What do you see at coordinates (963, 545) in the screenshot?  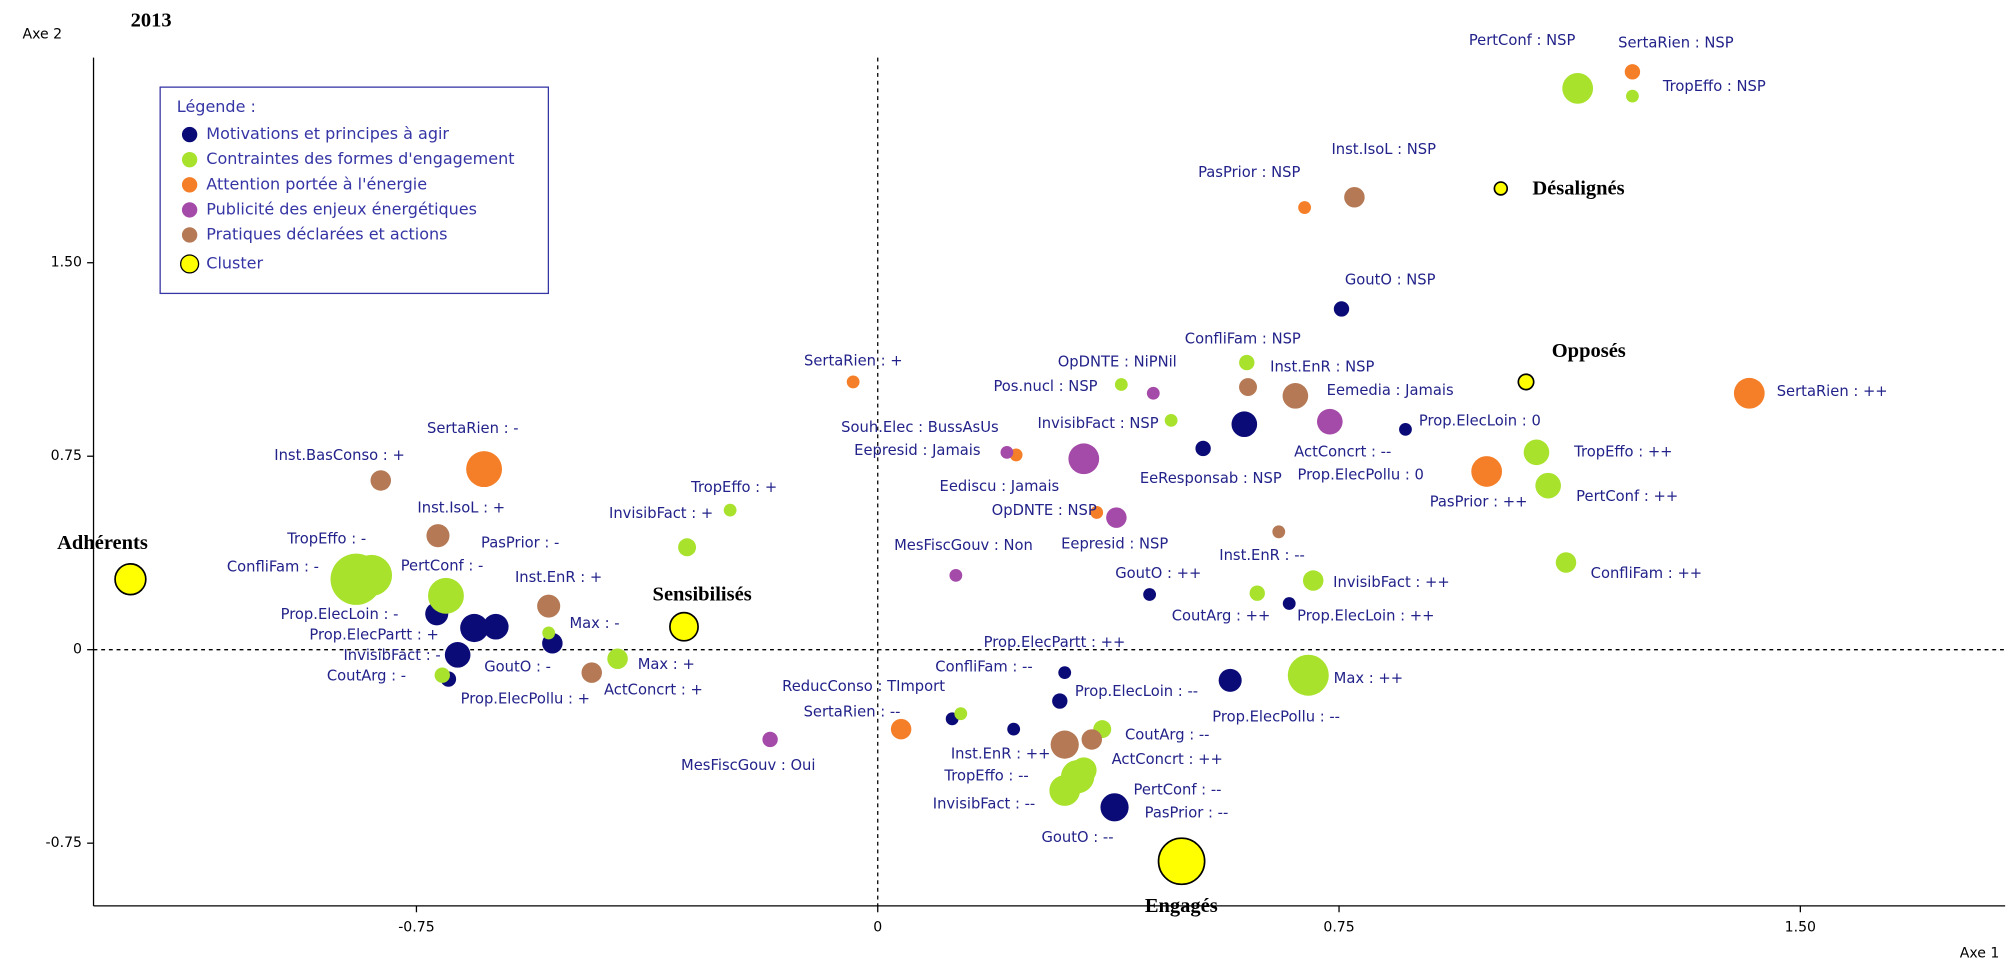 I see `point-label: MesFiscGouv : Non` at bounding box center [963, 545].